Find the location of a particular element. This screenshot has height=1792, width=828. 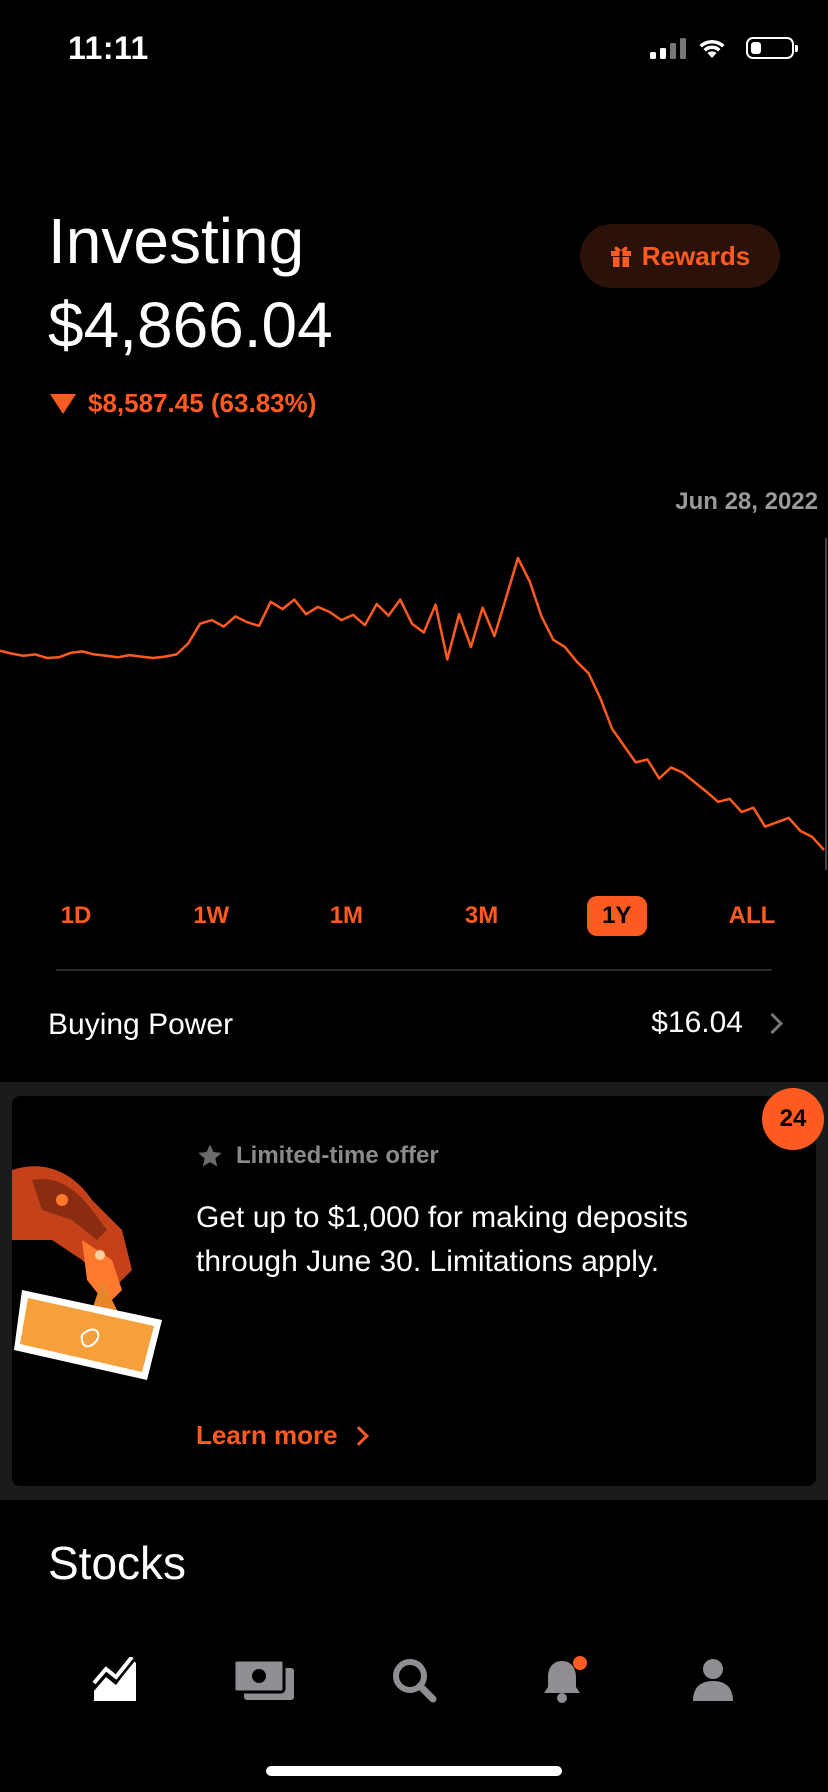

person-icon is located at coordinates (713, 1680).